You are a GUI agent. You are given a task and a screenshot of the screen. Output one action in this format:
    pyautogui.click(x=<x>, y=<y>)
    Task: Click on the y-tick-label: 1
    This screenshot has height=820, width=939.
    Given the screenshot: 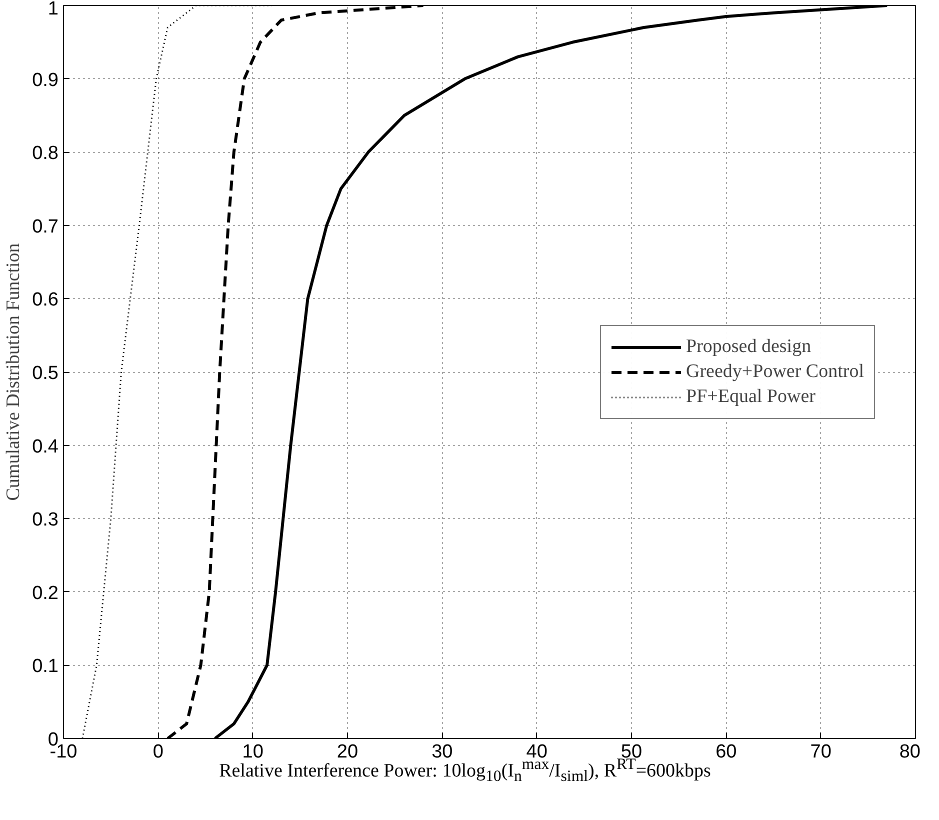 What is the action you would take?
    pyautogui.click(x=53, y=10)
    